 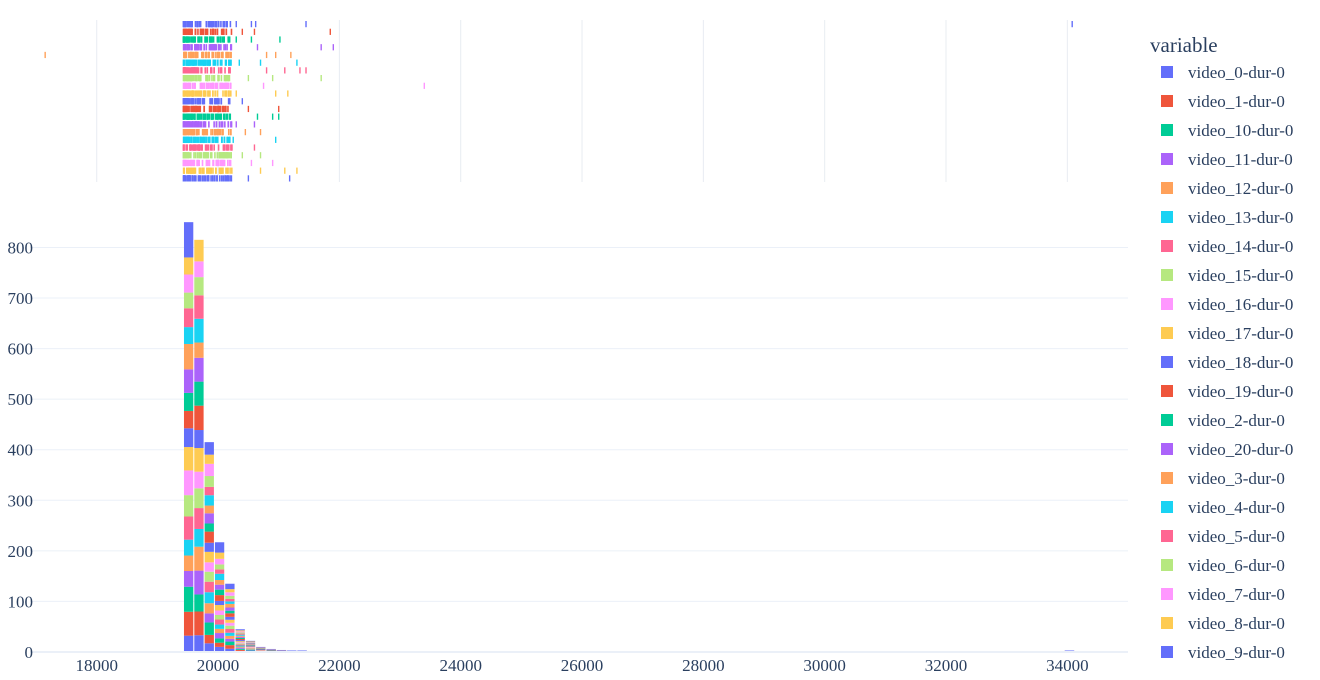 I want to click on legend-item: video_8-dur-0, so click(x=1223, y=623).